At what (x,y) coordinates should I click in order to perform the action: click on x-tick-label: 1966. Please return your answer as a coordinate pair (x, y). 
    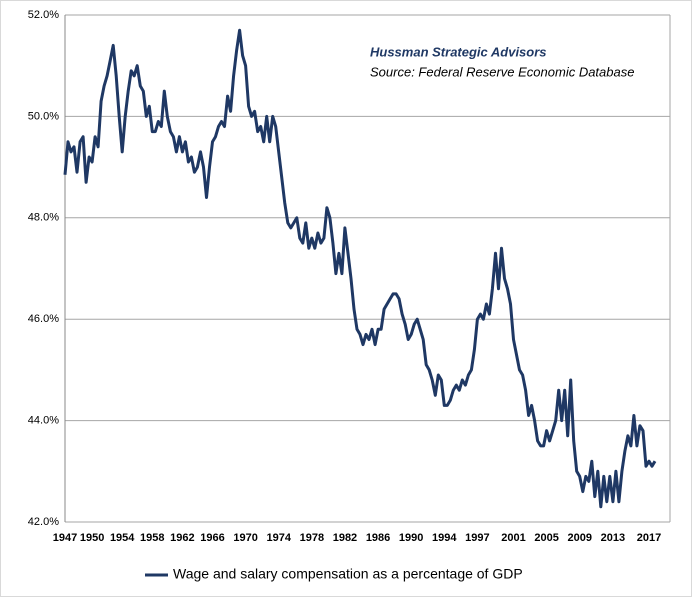
    Looking at the image, I should click on (212, 538).